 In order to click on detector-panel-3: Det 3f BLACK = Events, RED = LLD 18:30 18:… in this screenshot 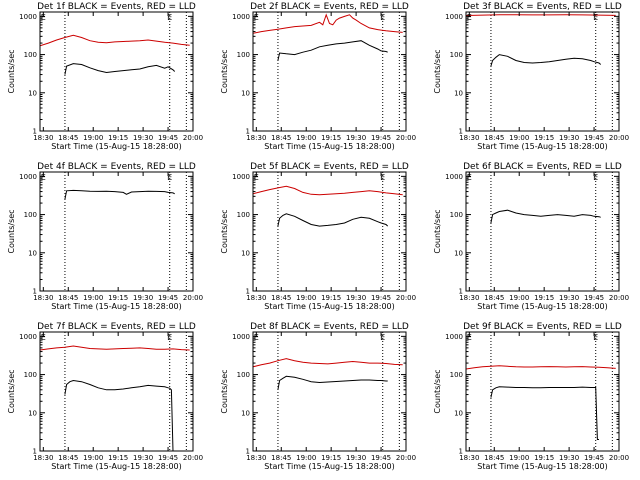, I will do `click(531, 76)`.